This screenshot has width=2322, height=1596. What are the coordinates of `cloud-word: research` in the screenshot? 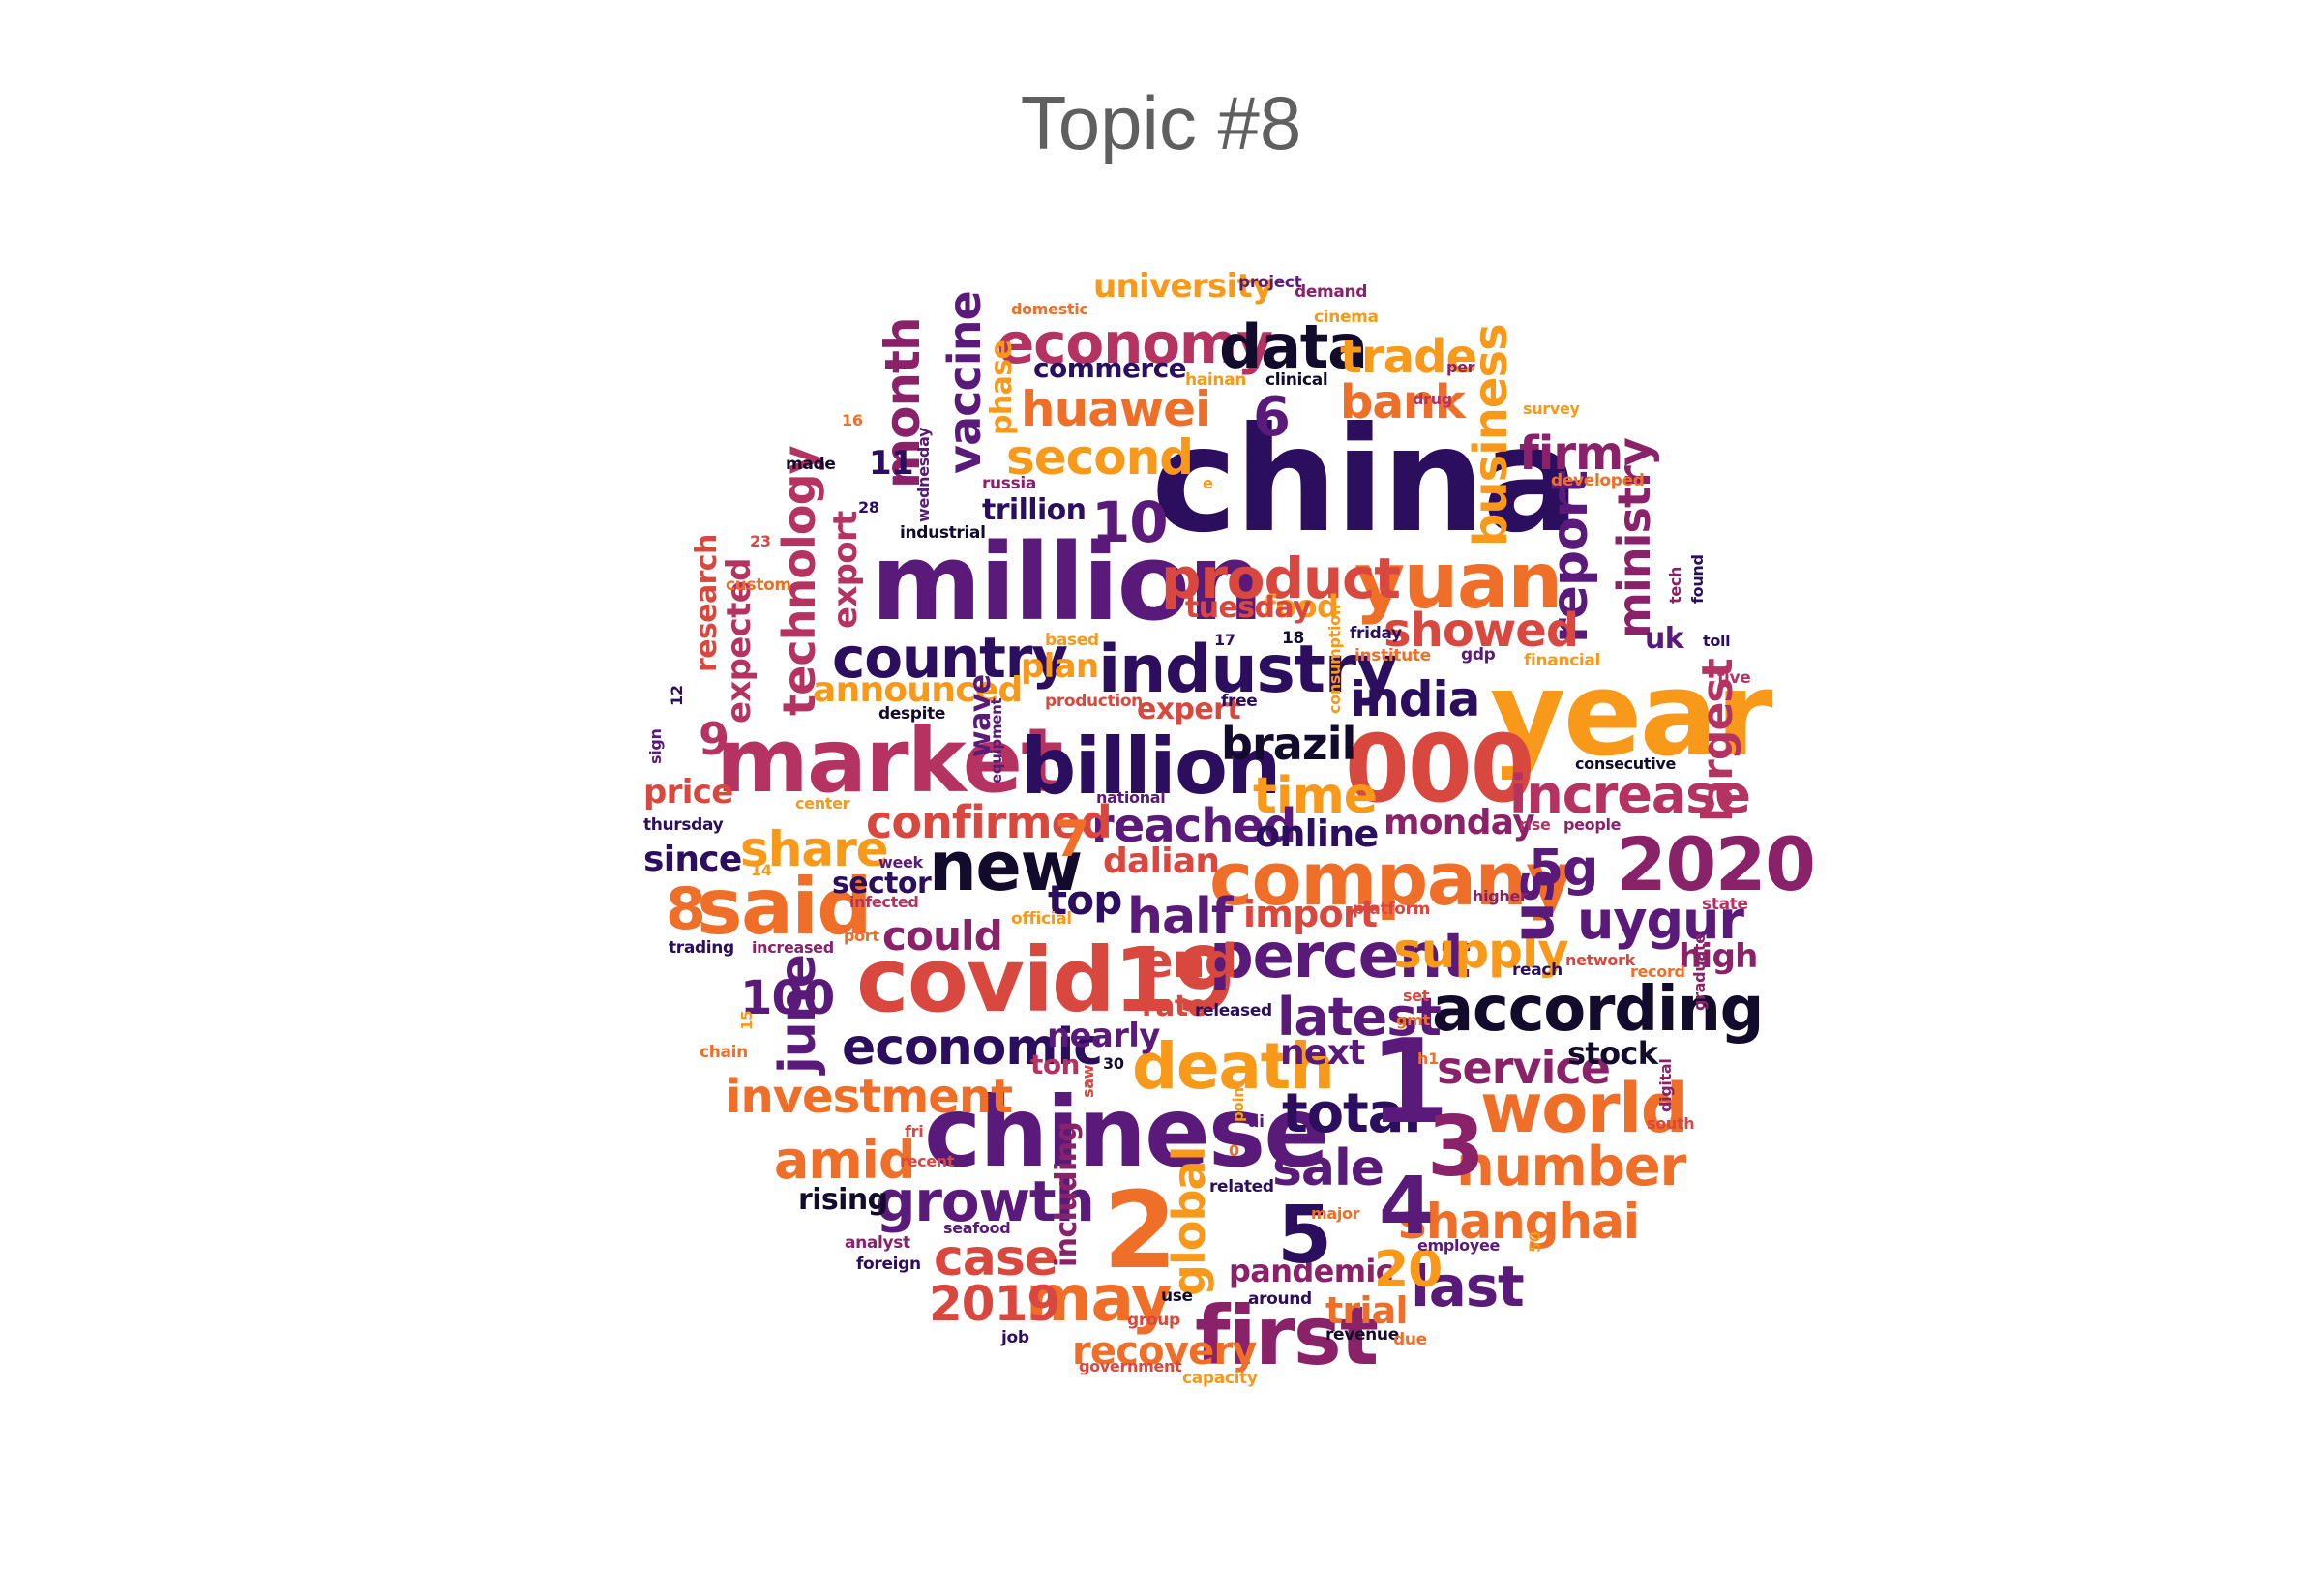 It's located at (707, 603).